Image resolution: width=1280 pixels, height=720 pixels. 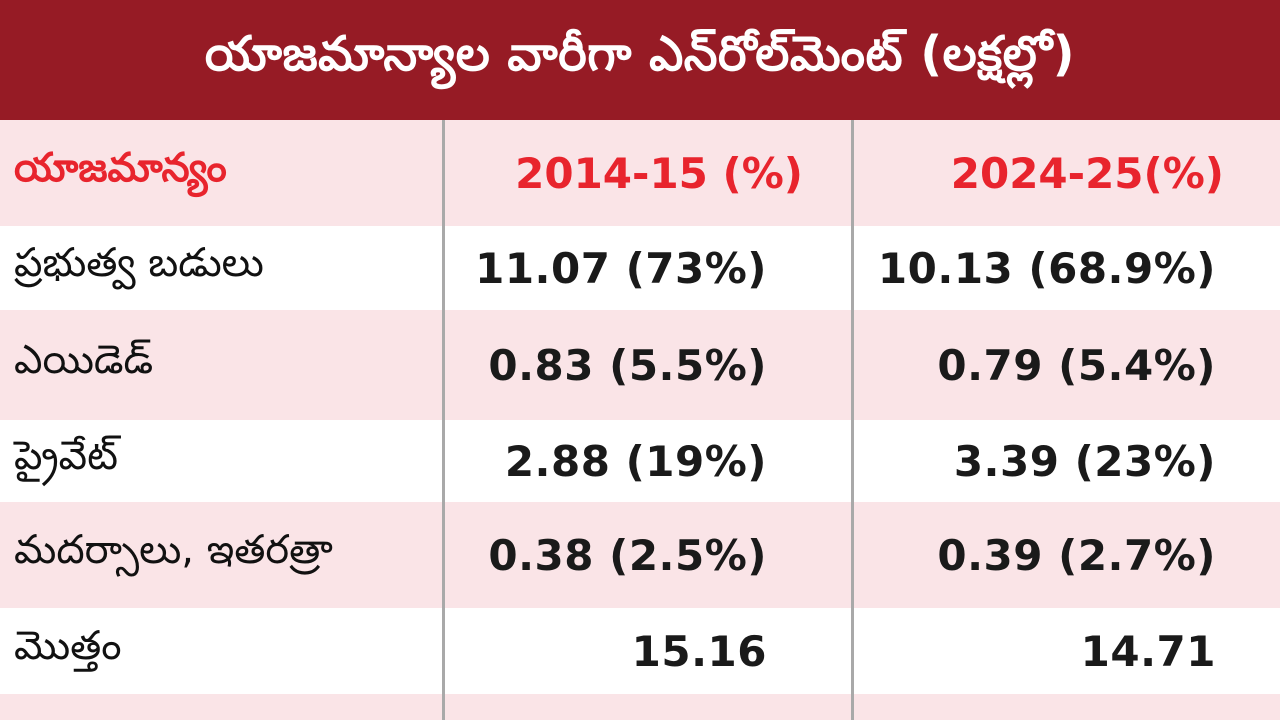 I want to click on row-label-cell: మదర్సాలు, ఇతరత్రా, so click(x=221, y=555).